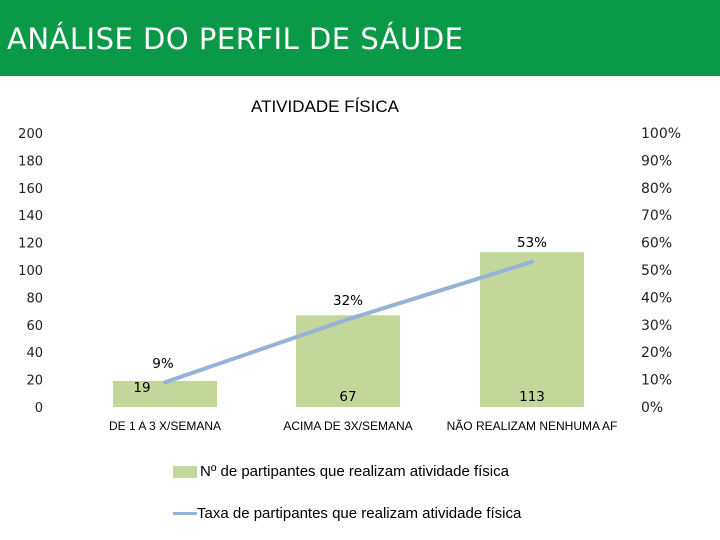  What do you see at coordinates (656, 326) in the screenshot?
I see `right-tick-label: 30%` at bounding box center [656, 326].